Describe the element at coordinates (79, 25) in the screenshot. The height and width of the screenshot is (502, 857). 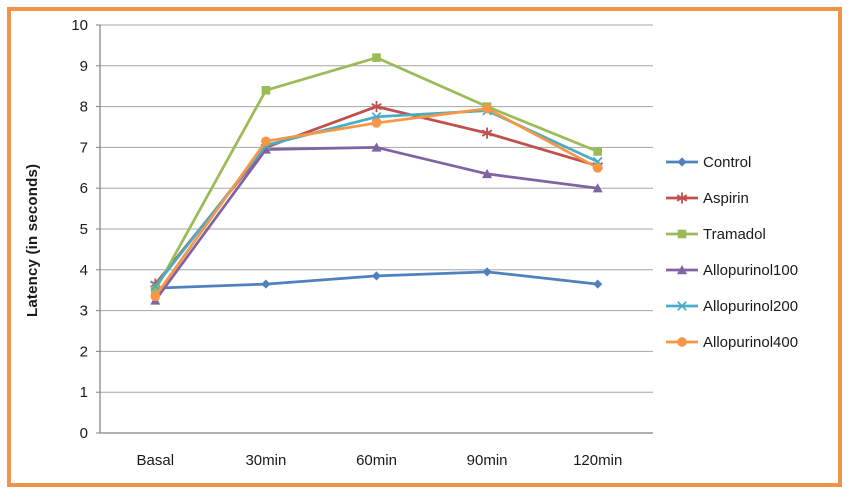
I see `y-tick-label: 10` at that location.